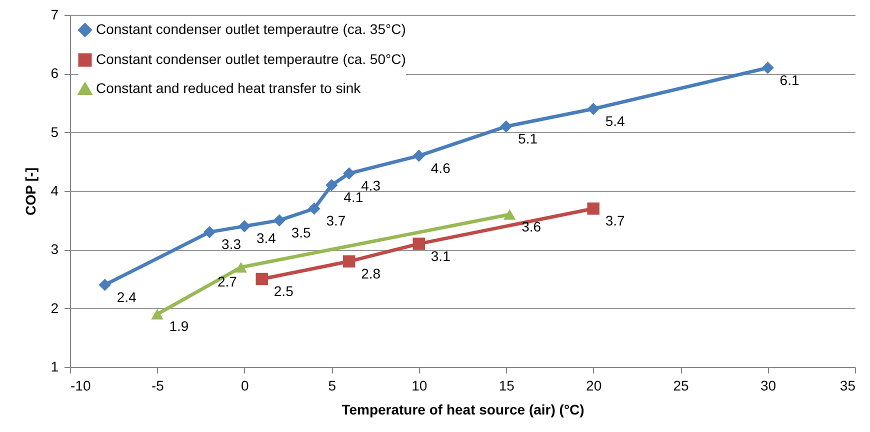  Describe the element at coordinates (54, 190) in the screenshot. I see `y-tick-label: 4` at that location.